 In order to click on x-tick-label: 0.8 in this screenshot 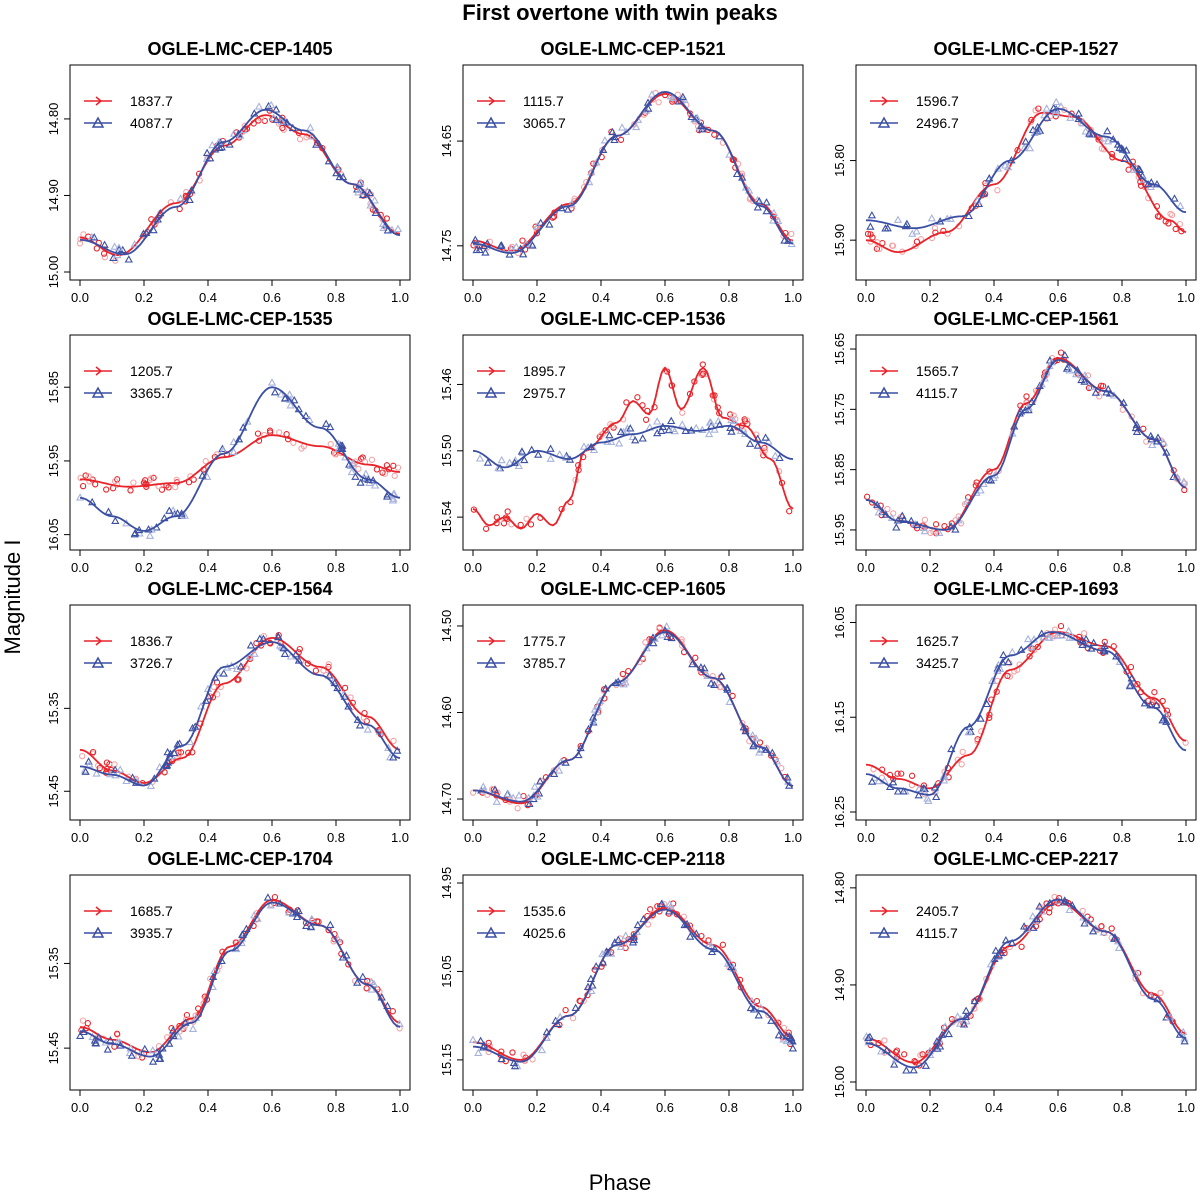, I will do `click(729, 567)`.